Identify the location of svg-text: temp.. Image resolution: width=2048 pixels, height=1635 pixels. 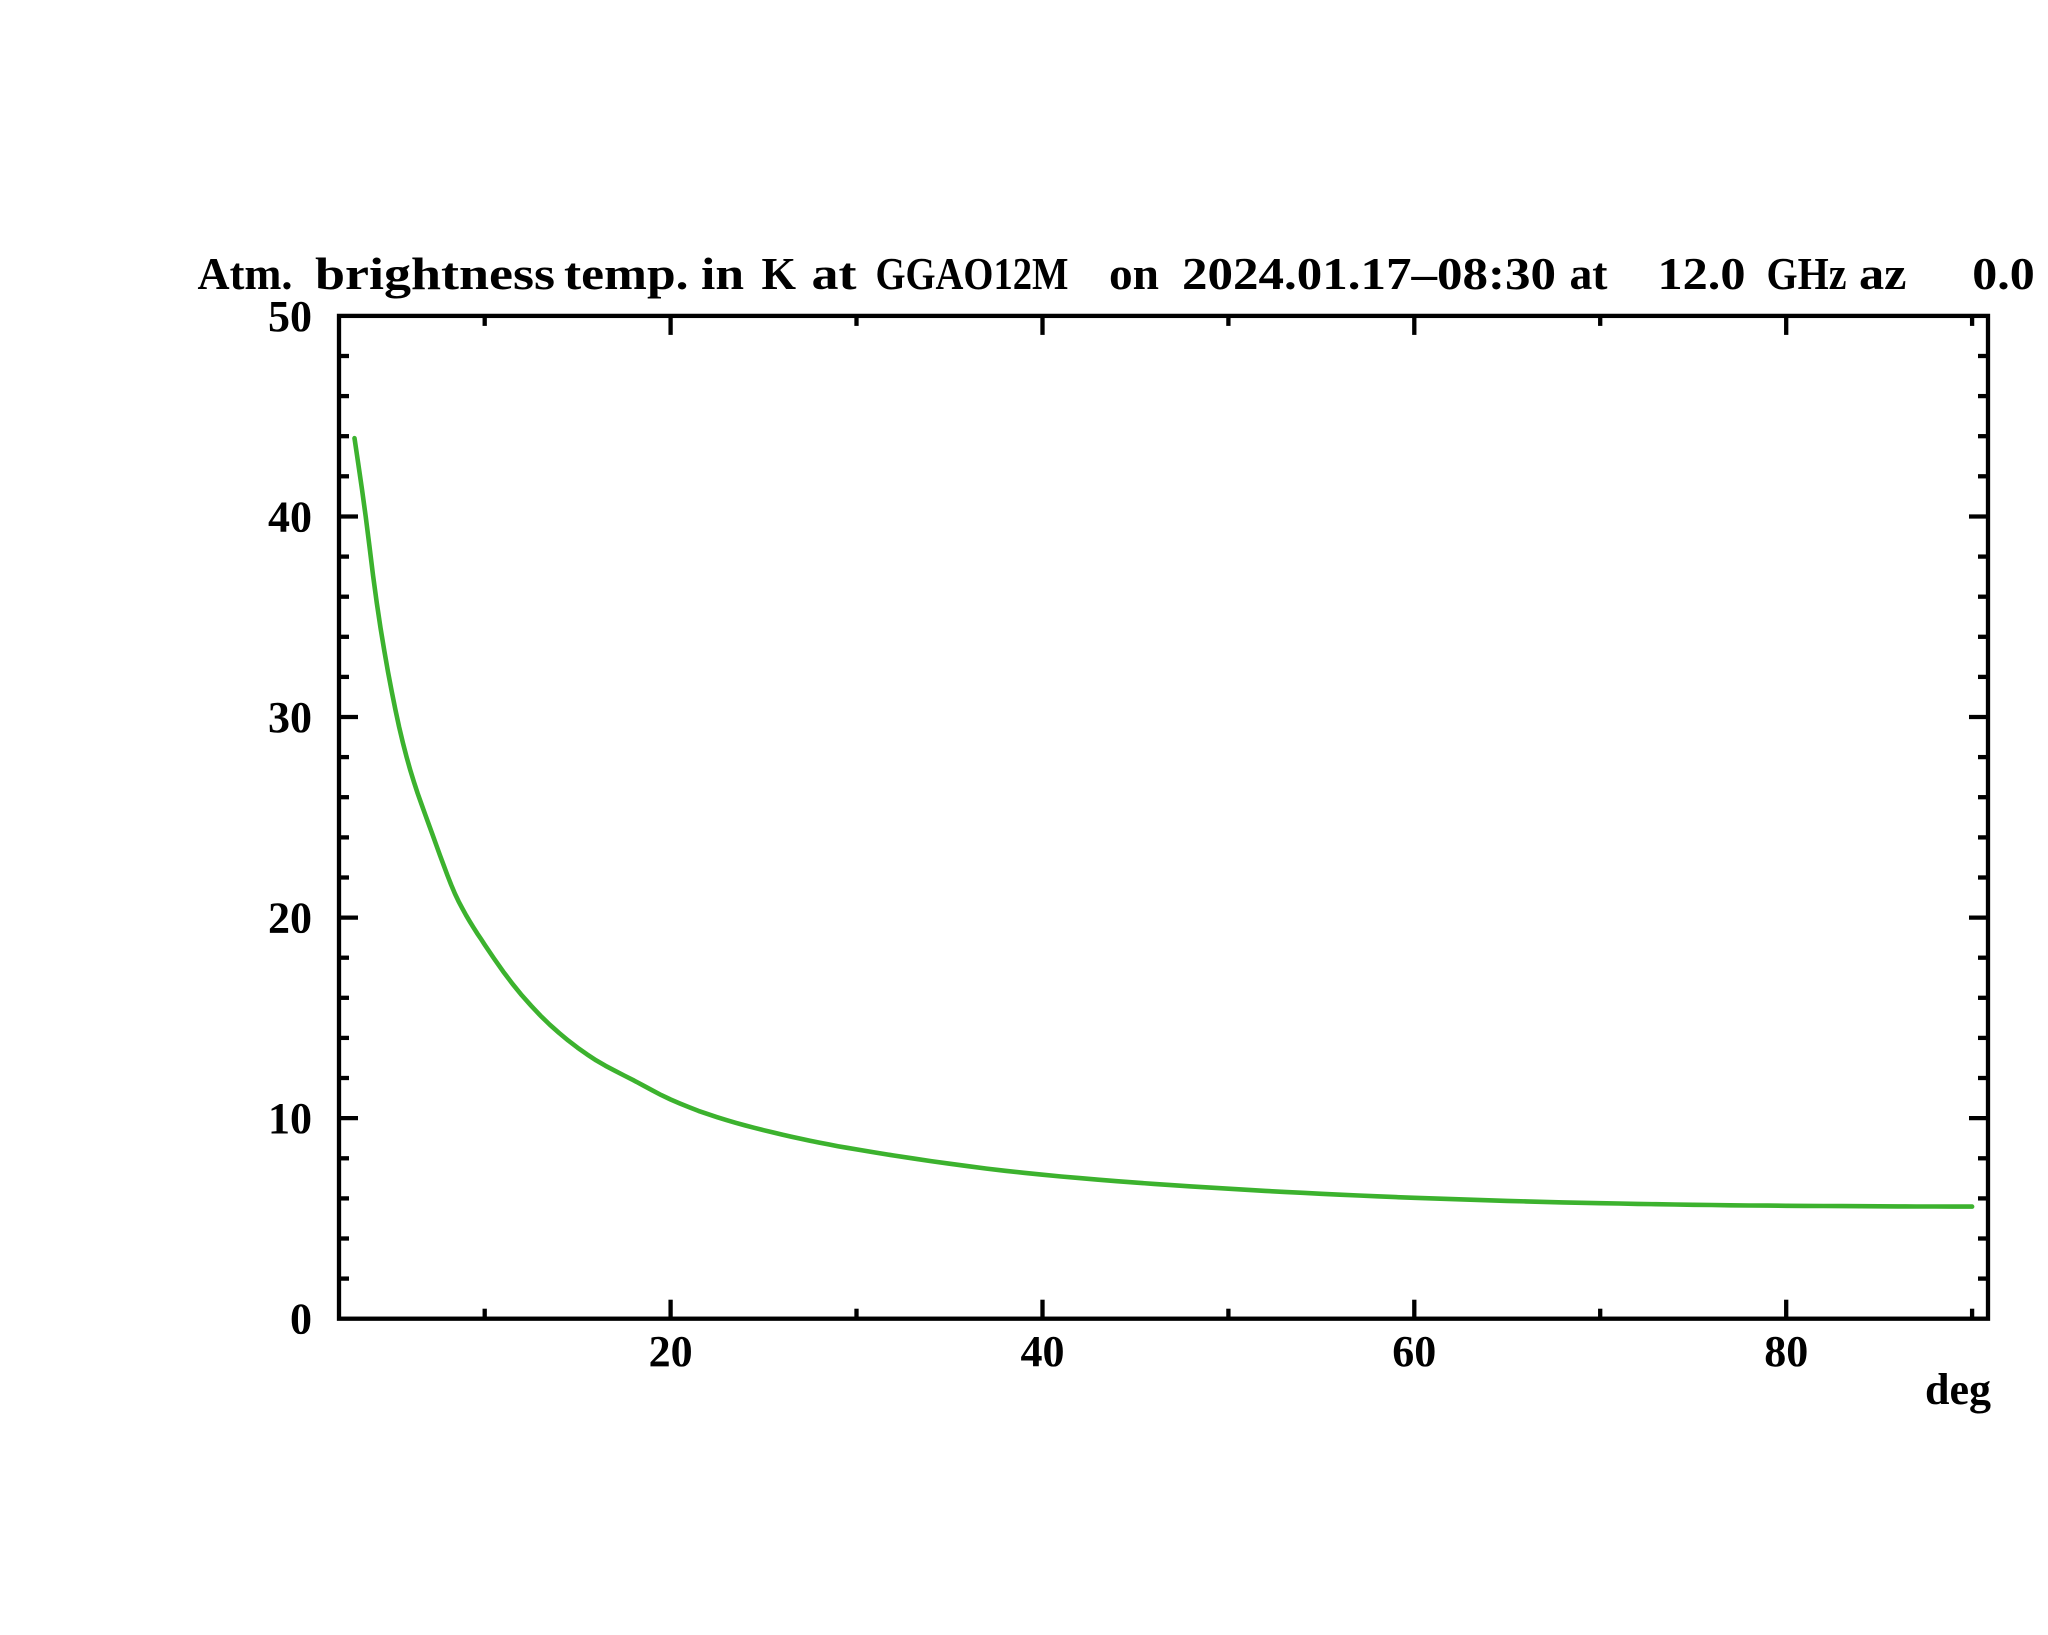
(626, 273).